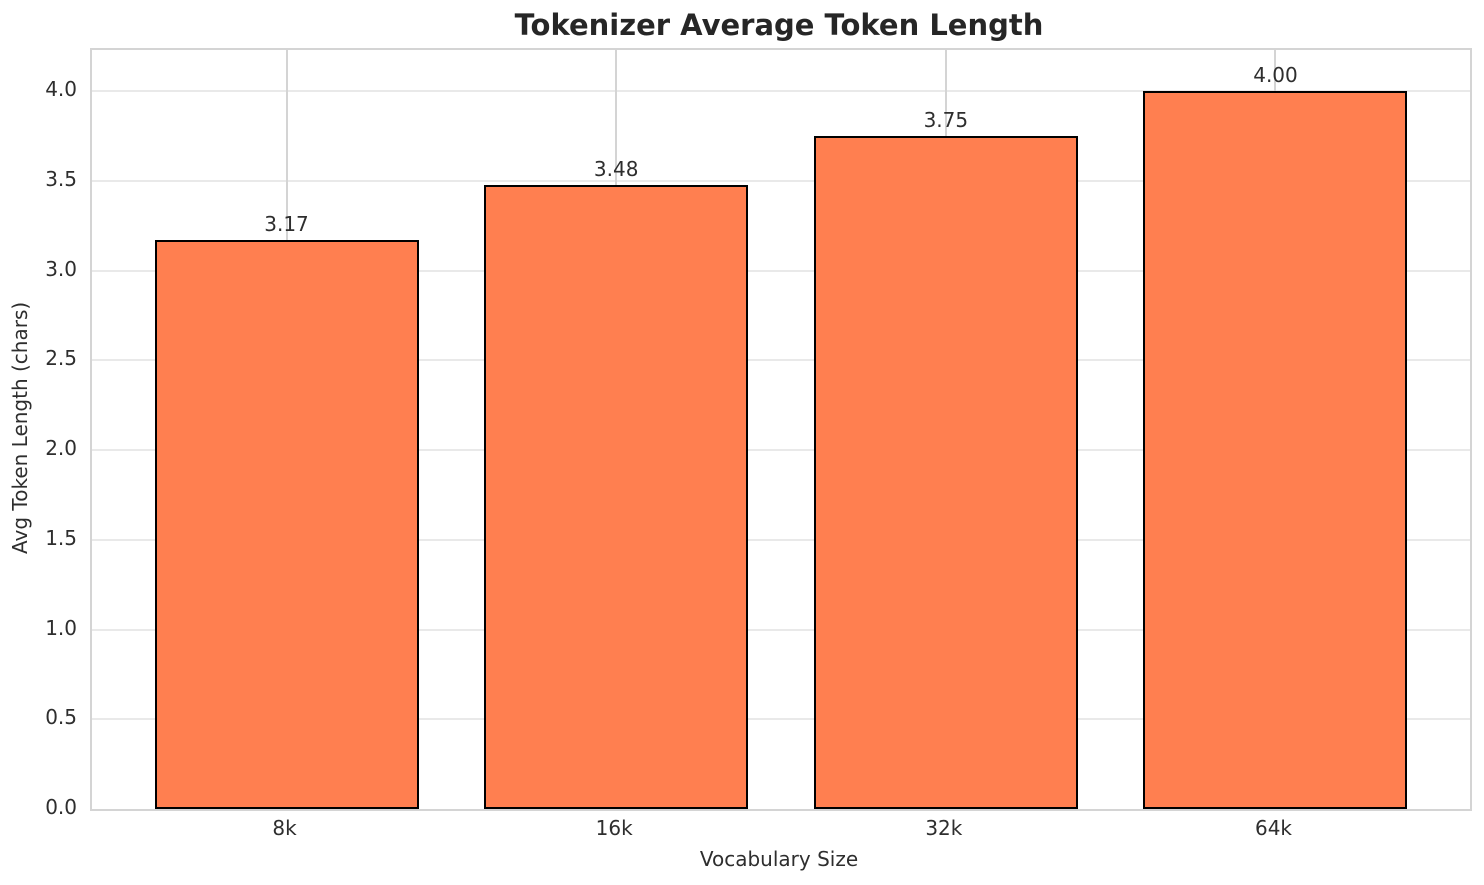  Describe the element at coordinates (61, 807) in the screenshot. I see `y-tick-label: 0.0` at that location.